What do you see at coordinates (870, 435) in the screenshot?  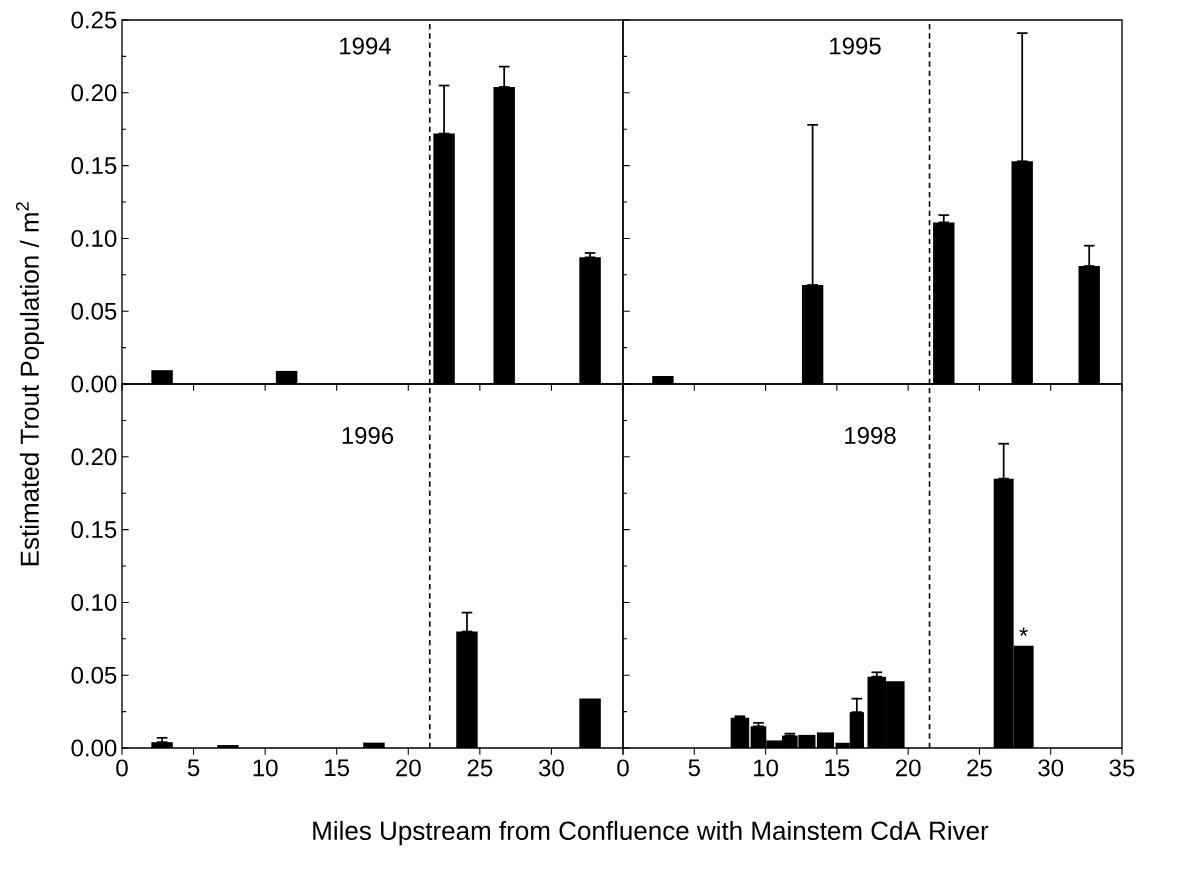 I see `annotation: 1998` at bounding box center [870, 435].